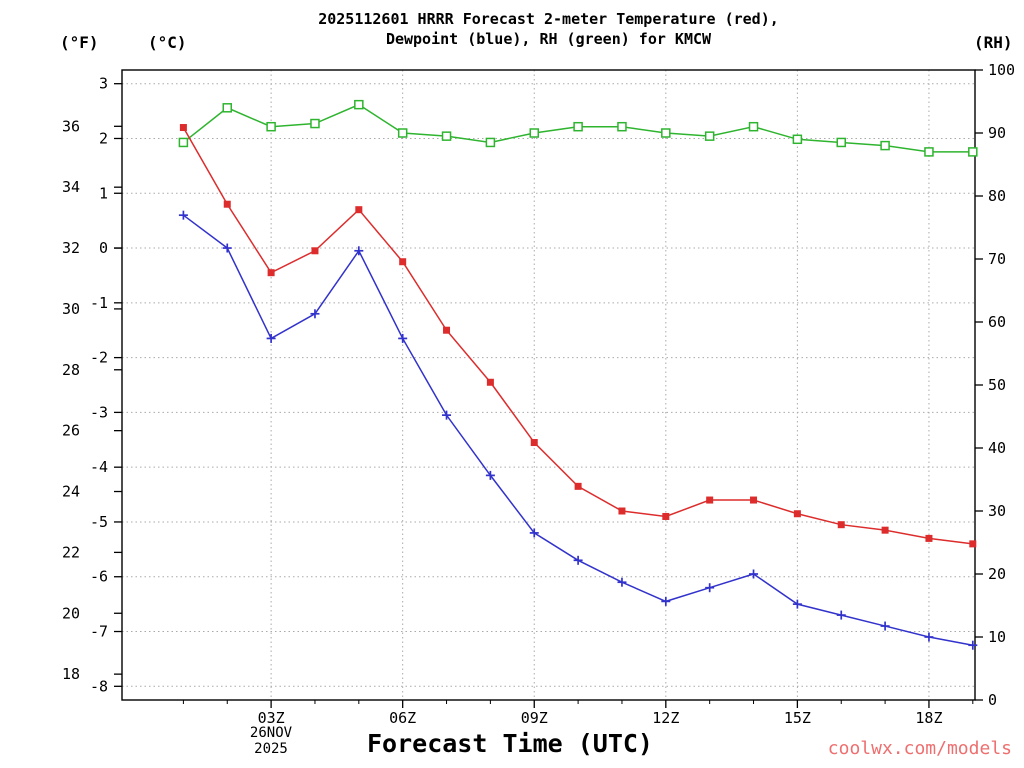 The width and height of the screenshot is (1024, 768). I want to click on celsius-tick-label: -3, so click(99, 412).